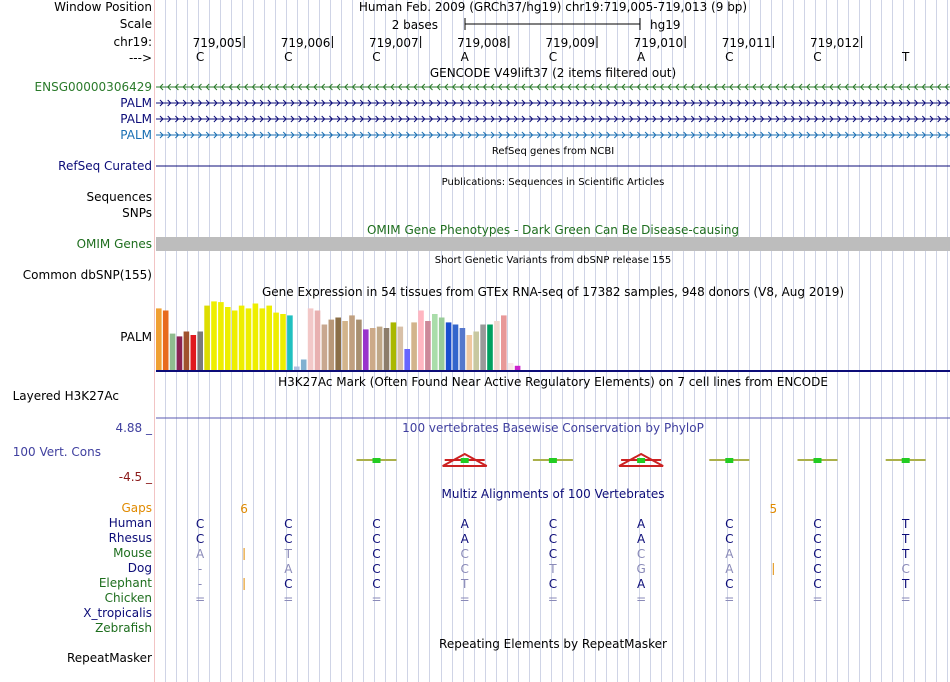 This screenshot has width=950, height=682. What do you see at coordinates (56, 452) in the screenshot?
I see `phylop-label: 100 Vert. Cons` at bounding box center [56, 452].